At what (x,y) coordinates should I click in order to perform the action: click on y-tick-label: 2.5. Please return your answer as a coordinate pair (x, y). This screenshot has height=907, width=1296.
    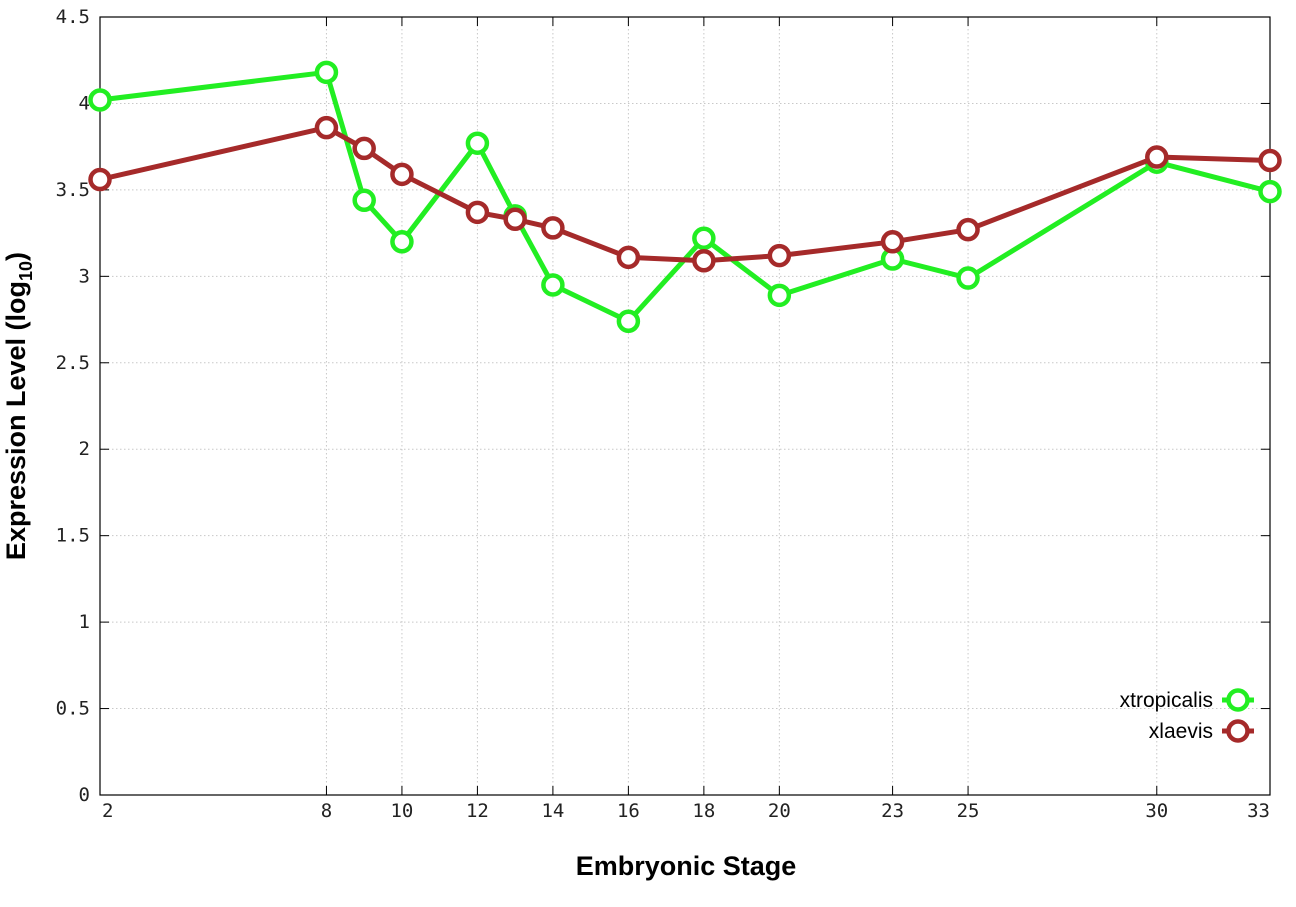
    Looking at the image, I should click on (73, 363).